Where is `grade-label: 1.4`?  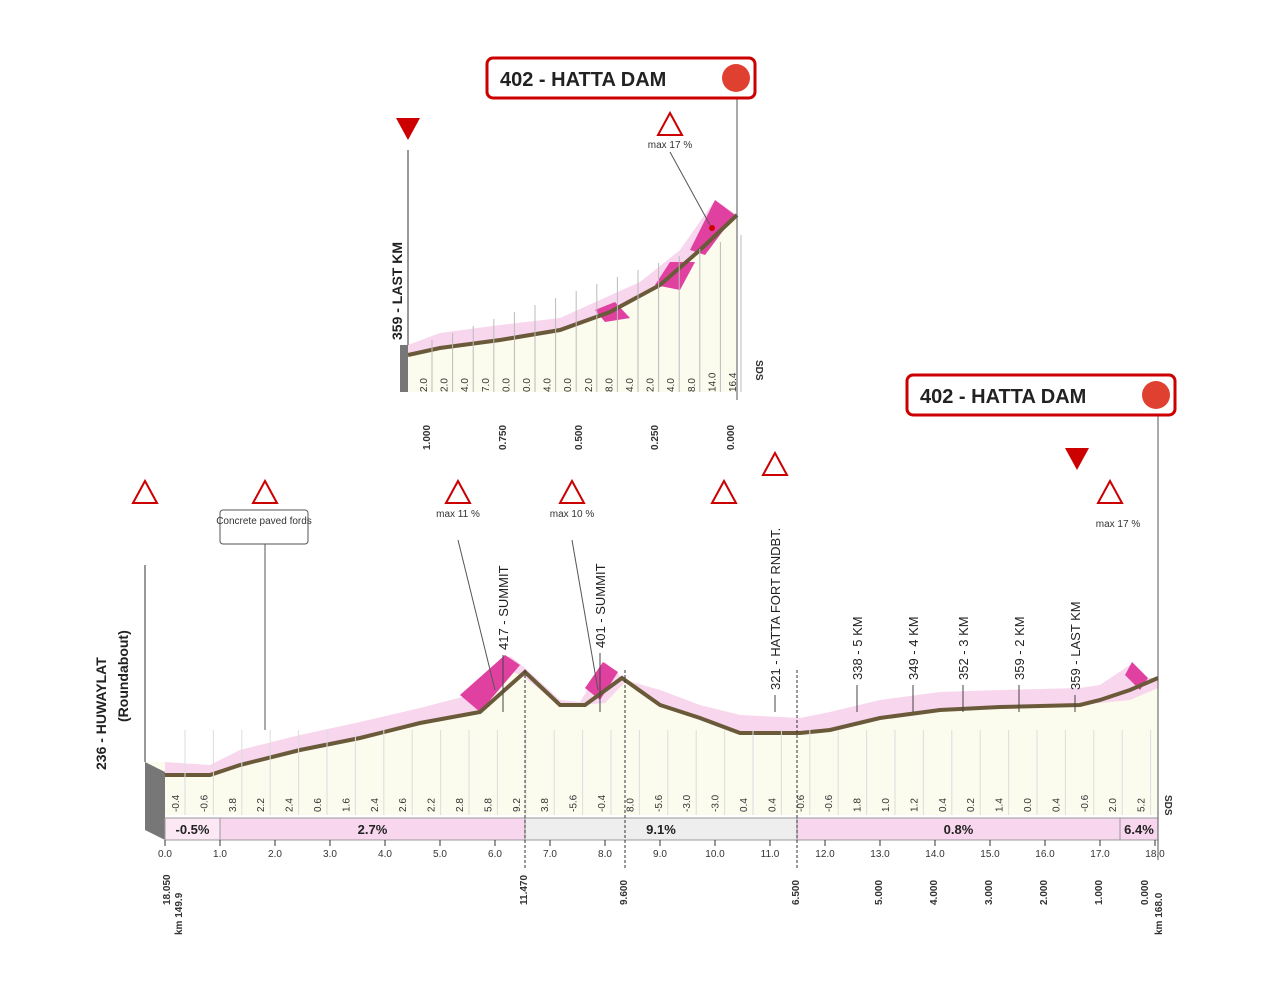 grade-label: 1.4 is located at coordinates (1000, 805).